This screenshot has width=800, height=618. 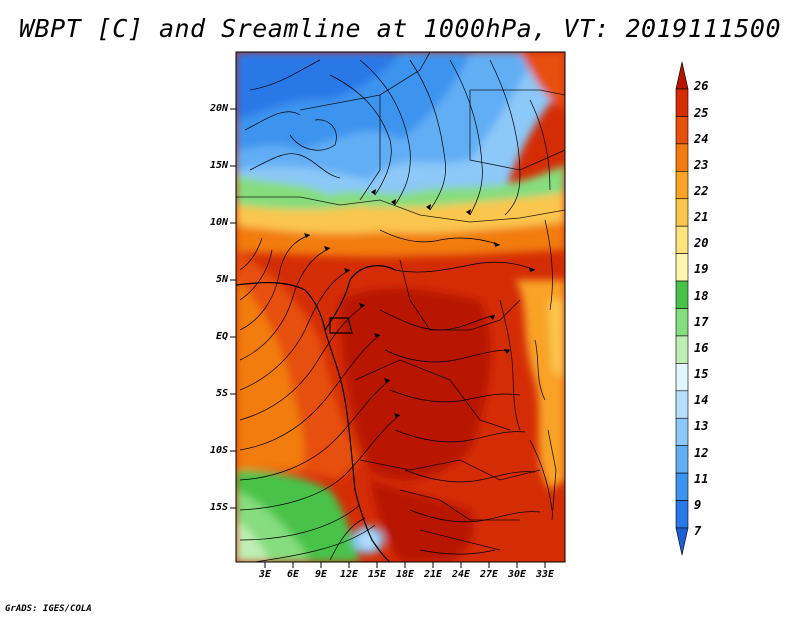 What do you see at coordinates (377, 574) in the screenshot?
I see `lon-label: 15E` at bounding box center [377, 574].